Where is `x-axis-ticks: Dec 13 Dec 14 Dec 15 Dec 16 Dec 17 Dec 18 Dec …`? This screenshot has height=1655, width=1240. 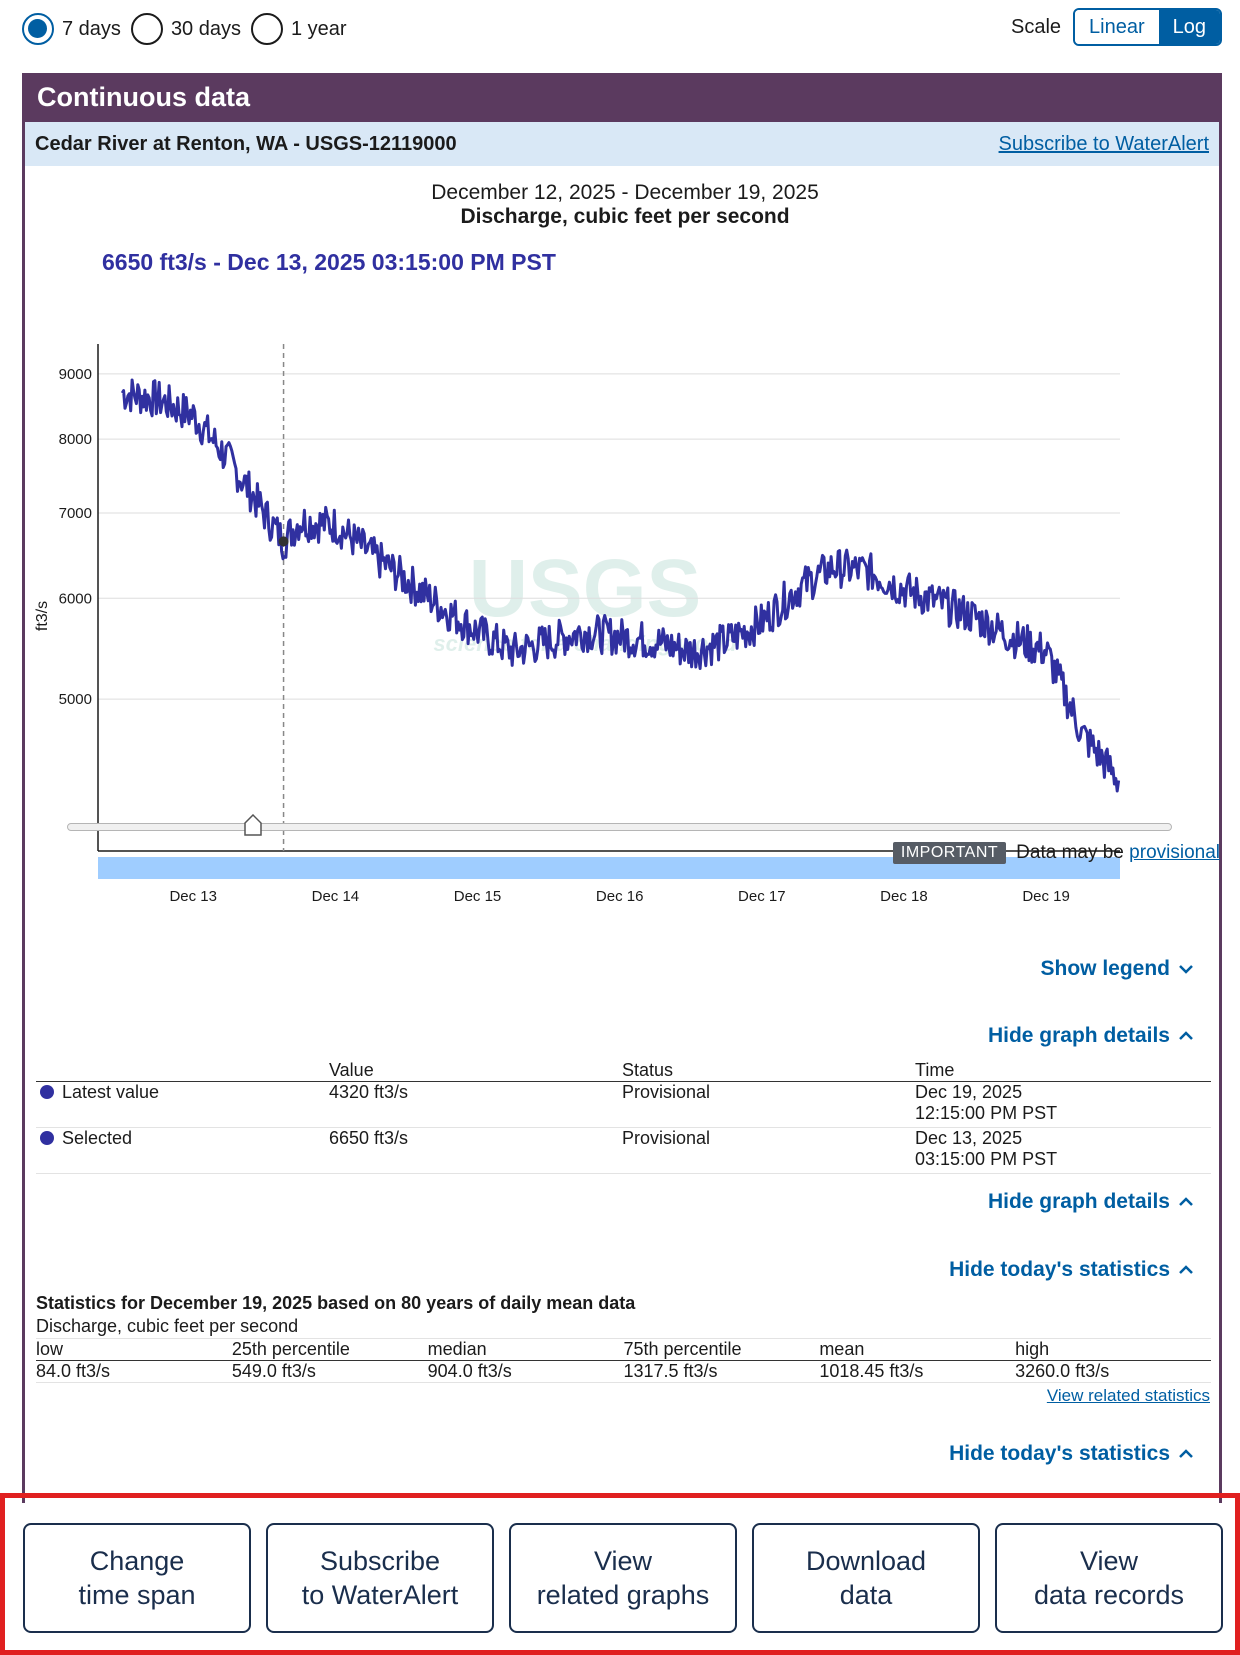 x-axis-ticks: Dec 13 Dec 14 Dec 15 Dec 16 Dec 17 Dec 18 Dec … is located at coordinates (619, 896).